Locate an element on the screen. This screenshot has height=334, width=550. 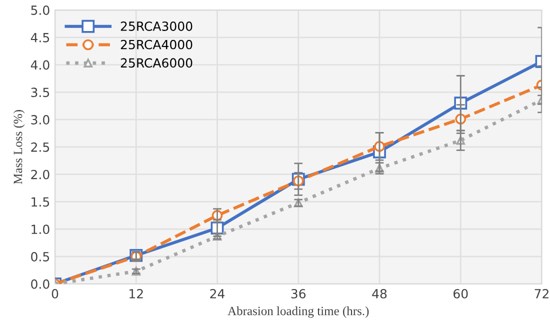
y-tick-label: 1.5 is located at coordinates (41, 202).